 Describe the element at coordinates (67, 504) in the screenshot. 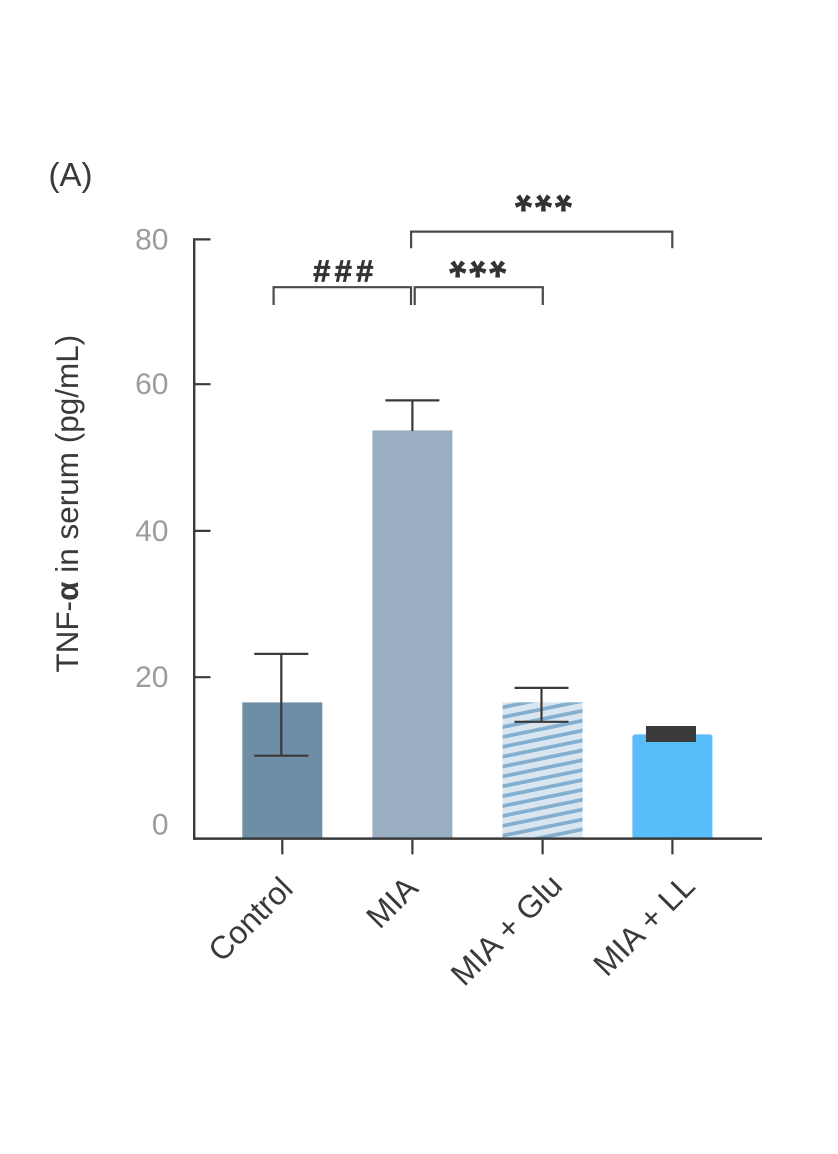

I see `svg-text: TNF-α in serum (pg/mL)` at that location.